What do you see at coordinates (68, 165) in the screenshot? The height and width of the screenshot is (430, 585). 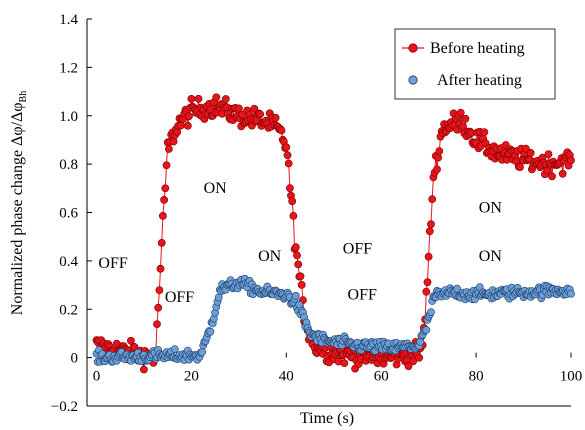 I see `y-tick-label: 0.8` at bounding box center [68, 165].